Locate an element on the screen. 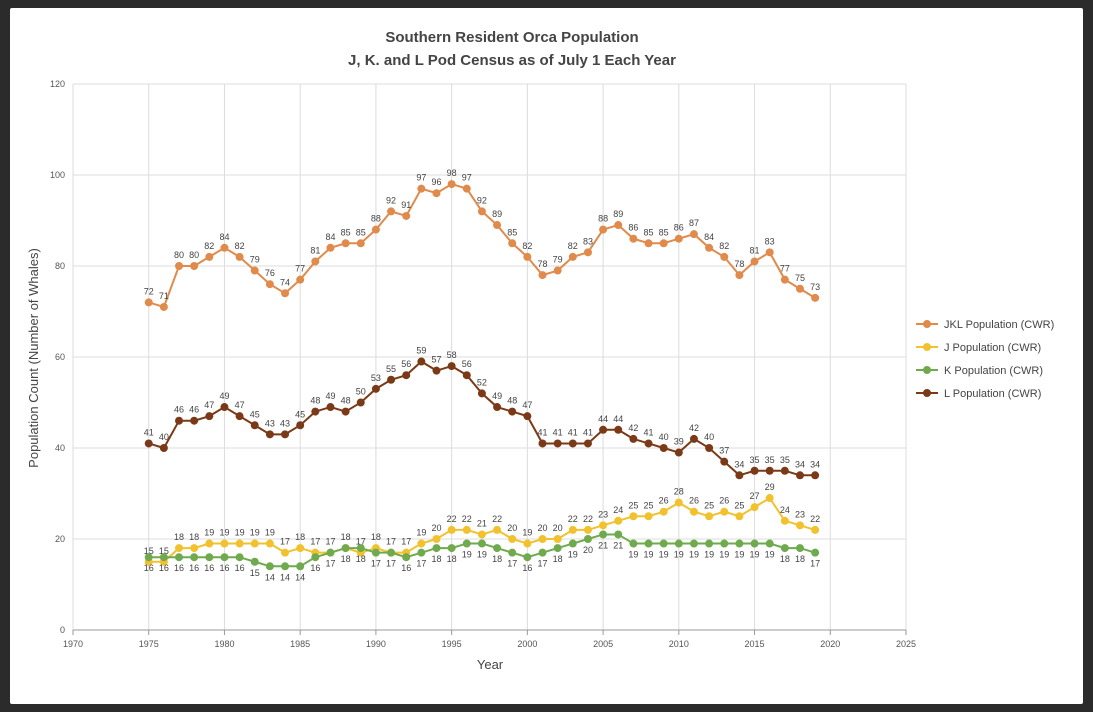 The width and height of the screenshot is (1093, 712). y-tick-label: 100 is located at coordinates (57, 175).